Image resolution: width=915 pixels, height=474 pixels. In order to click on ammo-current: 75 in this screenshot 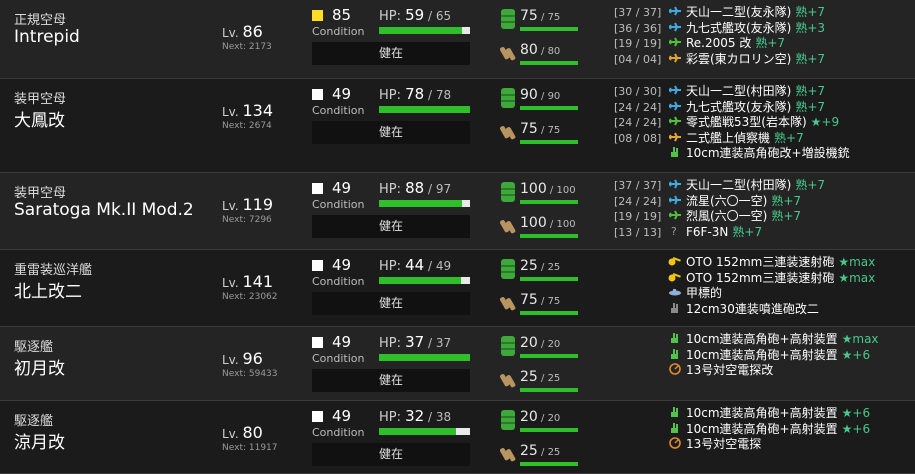, I will do `click(529, 300)`.